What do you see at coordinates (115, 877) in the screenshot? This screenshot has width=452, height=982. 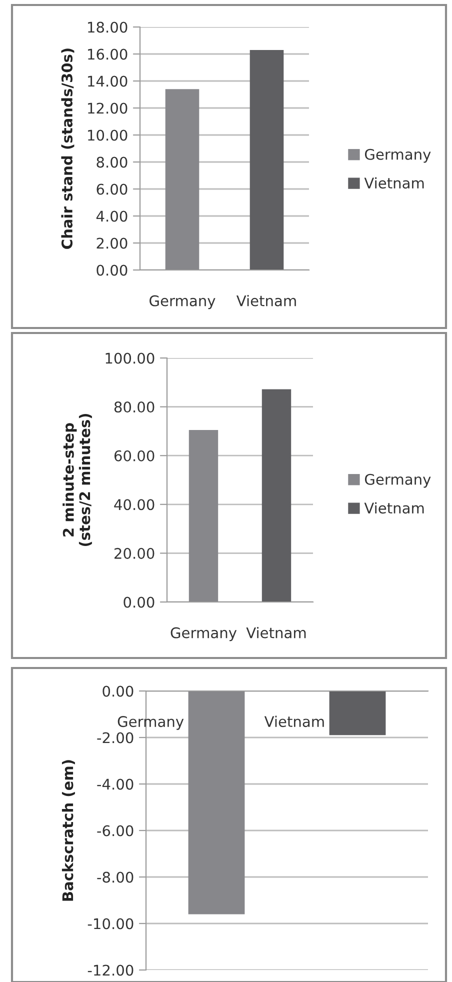 I see `y-tick-label: -8.00` at bounding box center [115, 877].